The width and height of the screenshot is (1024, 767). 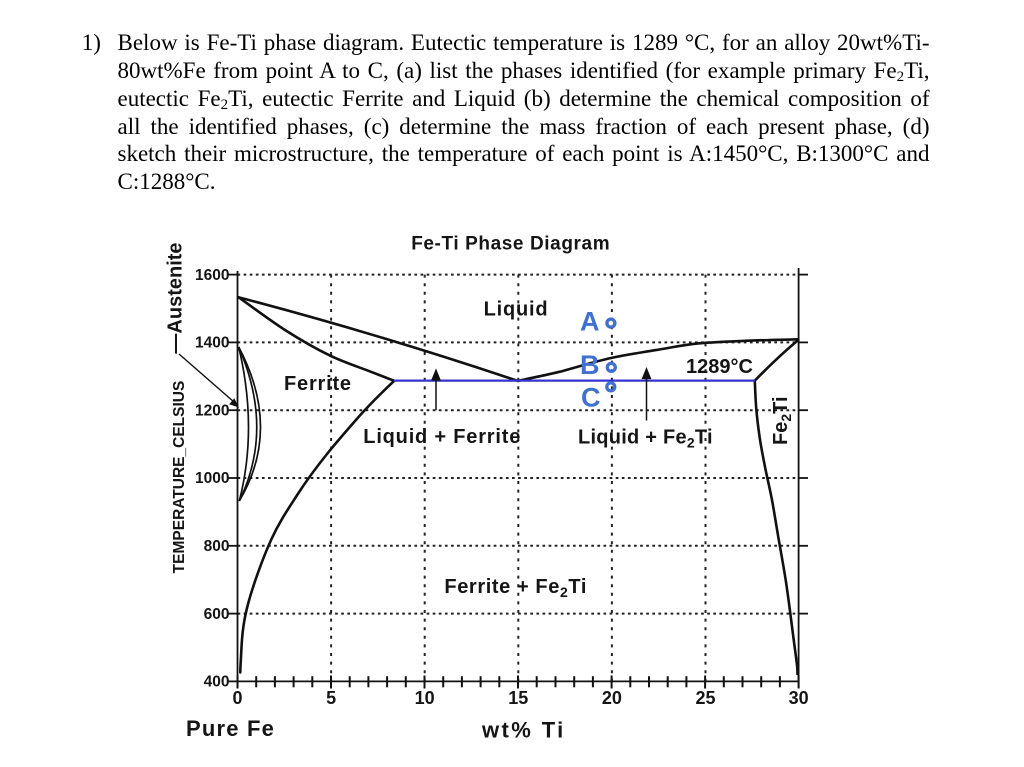 What do you see at coordinates (331, 698) in the screenshot?
I see `svg-text: 5` at bounding box center [331, 698].